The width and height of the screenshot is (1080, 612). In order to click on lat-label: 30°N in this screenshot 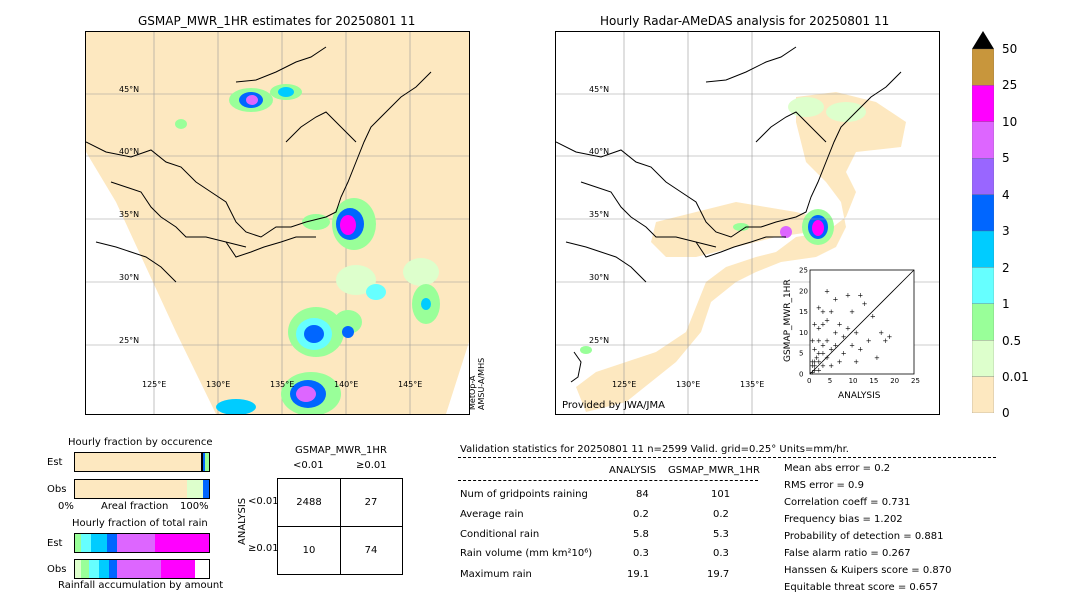, I will do `click(129, 277)`.